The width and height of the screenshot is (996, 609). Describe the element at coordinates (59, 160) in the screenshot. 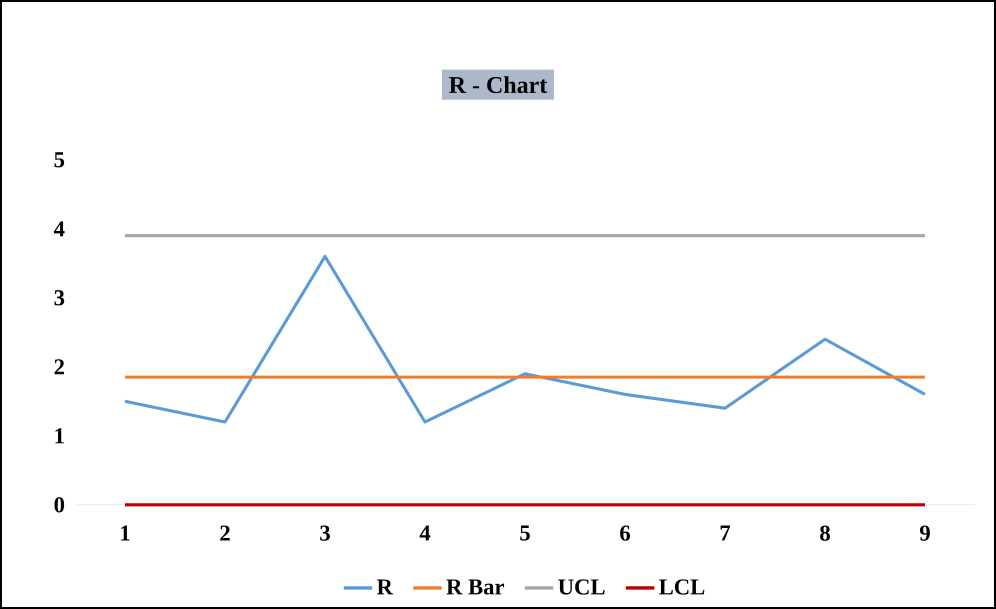

I see `y-tick-label: 5` at that location.